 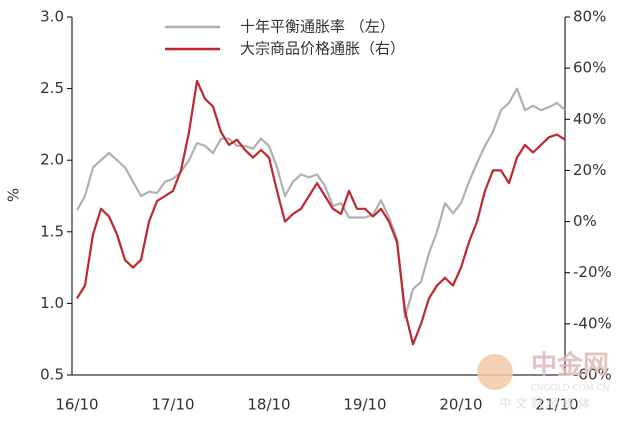 I want to click on watermark-icon, so click(x=495, y=372).